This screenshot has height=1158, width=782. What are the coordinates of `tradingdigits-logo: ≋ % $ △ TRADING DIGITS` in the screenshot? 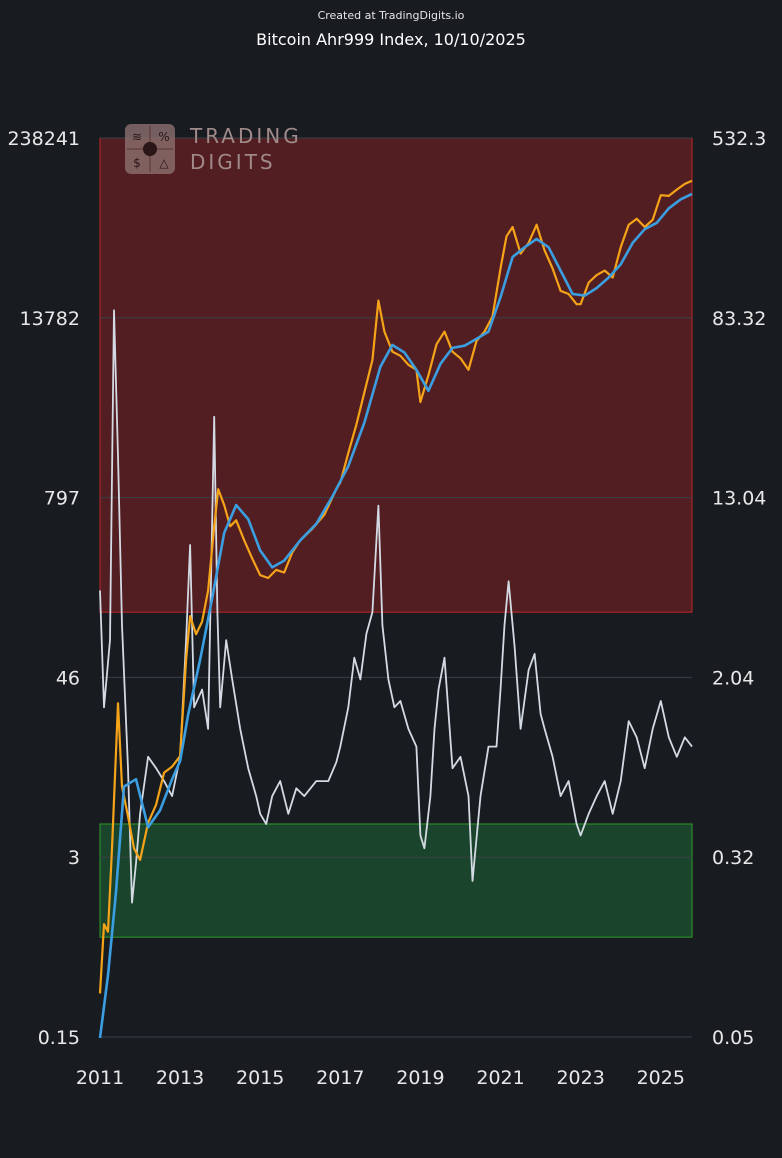 It's located at (213, 149).